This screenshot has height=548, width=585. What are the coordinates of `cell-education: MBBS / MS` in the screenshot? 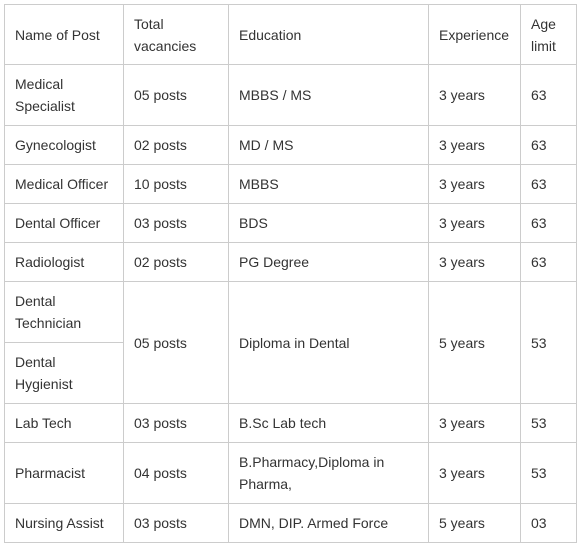 It's located at (328, 95).